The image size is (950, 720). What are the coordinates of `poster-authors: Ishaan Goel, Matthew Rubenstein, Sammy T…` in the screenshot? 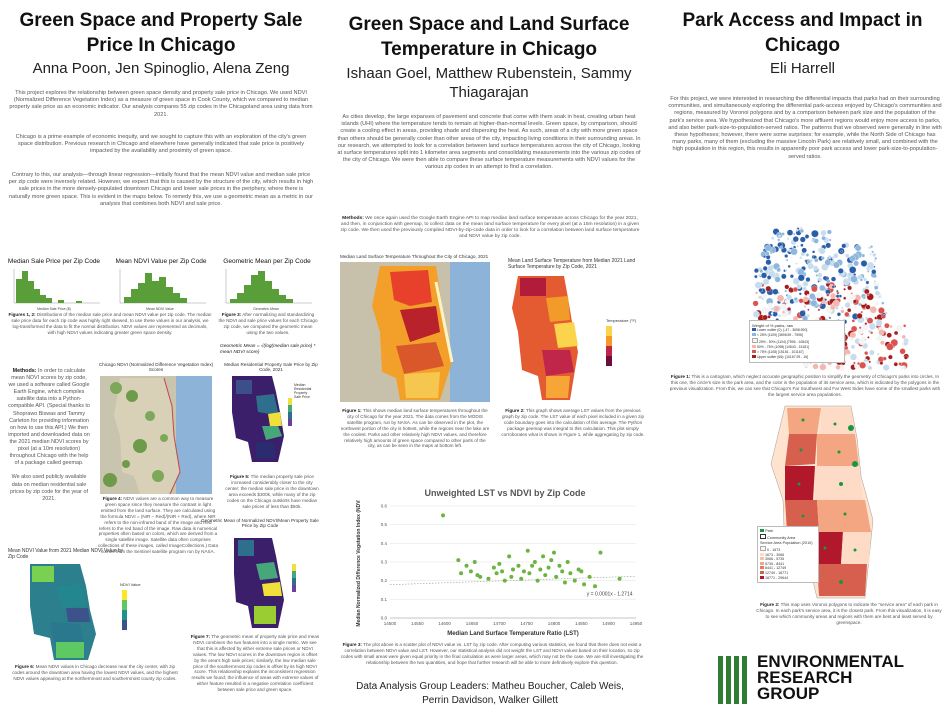 It's located at (489, 83).